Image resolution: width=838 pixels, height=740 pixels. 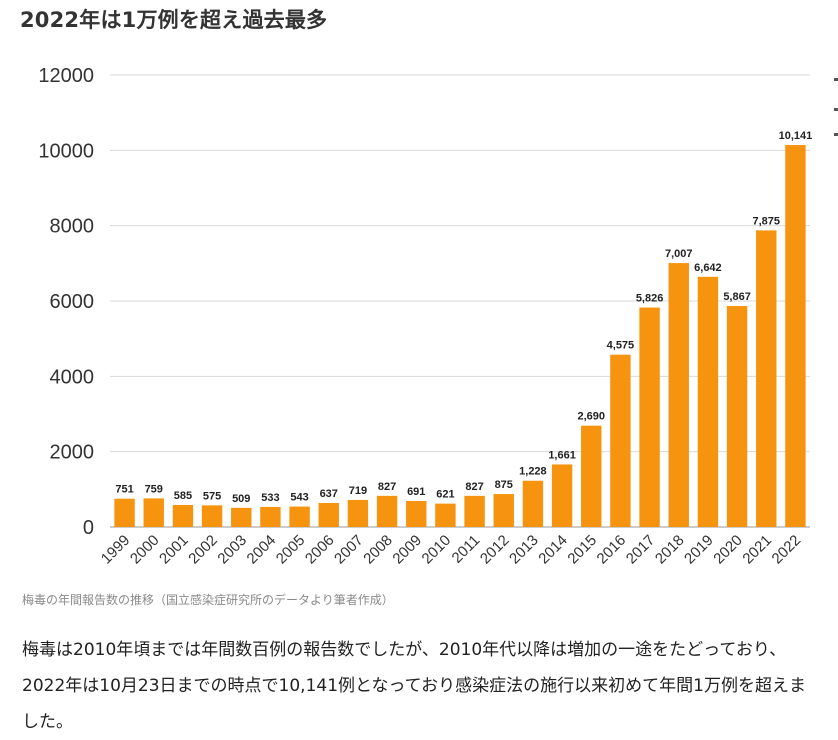 What do you see at coordinates (582, 550) in the screenshot?
I see `x-tick-label-2015: 2015` at bounding box center [582, 550].